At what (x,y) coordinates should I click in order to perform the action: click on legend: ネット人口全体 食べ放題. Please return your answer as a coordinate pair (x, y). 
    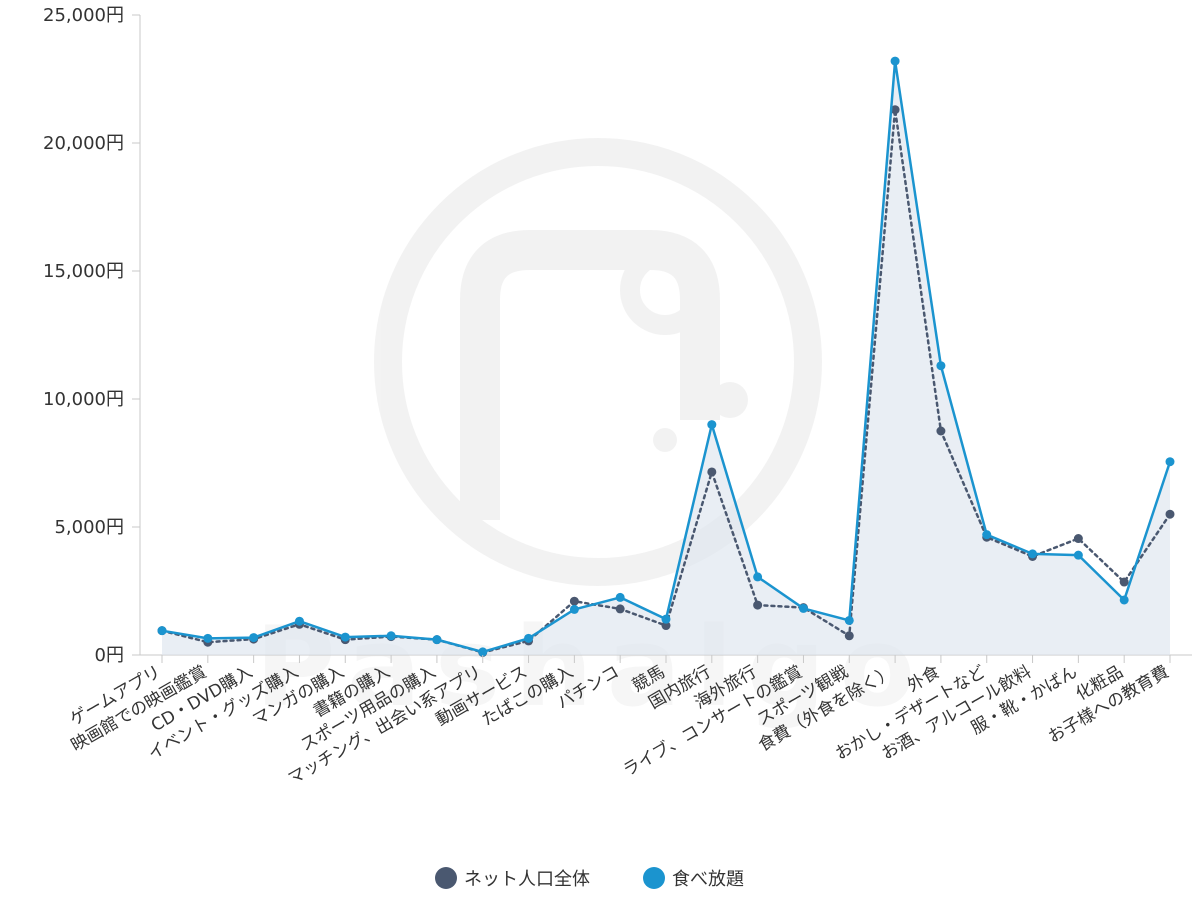
    Looking at the image, I should click on (589, 878).